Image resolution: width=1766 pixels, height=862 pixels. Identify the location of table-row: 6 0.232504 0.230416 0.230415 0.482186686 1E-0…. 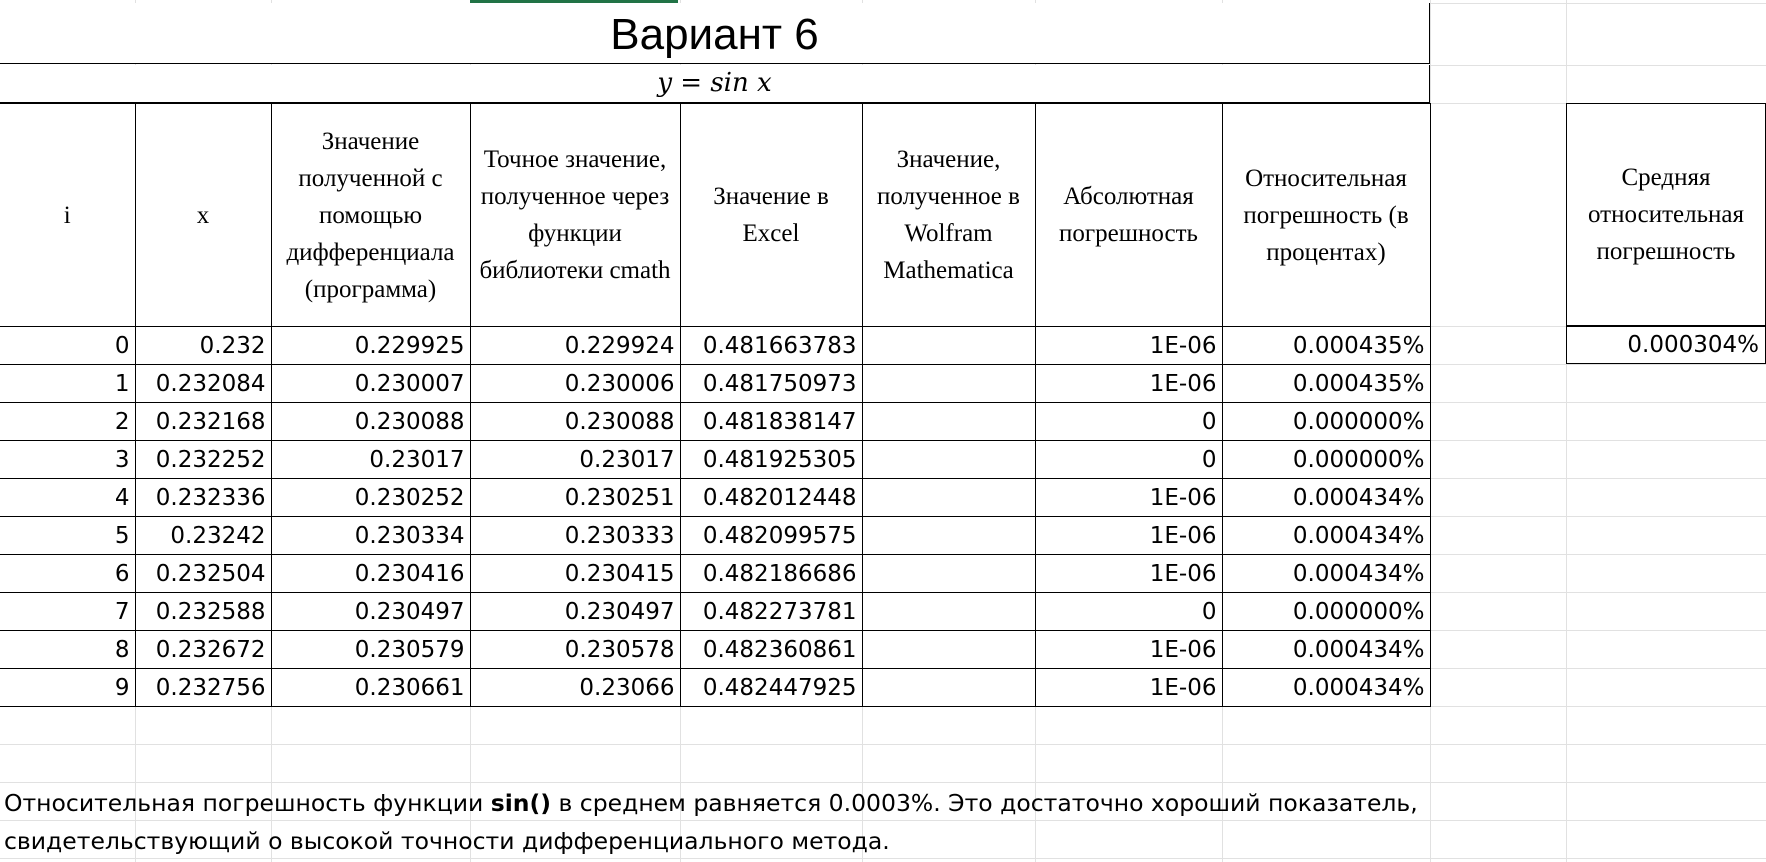
(715, 573).